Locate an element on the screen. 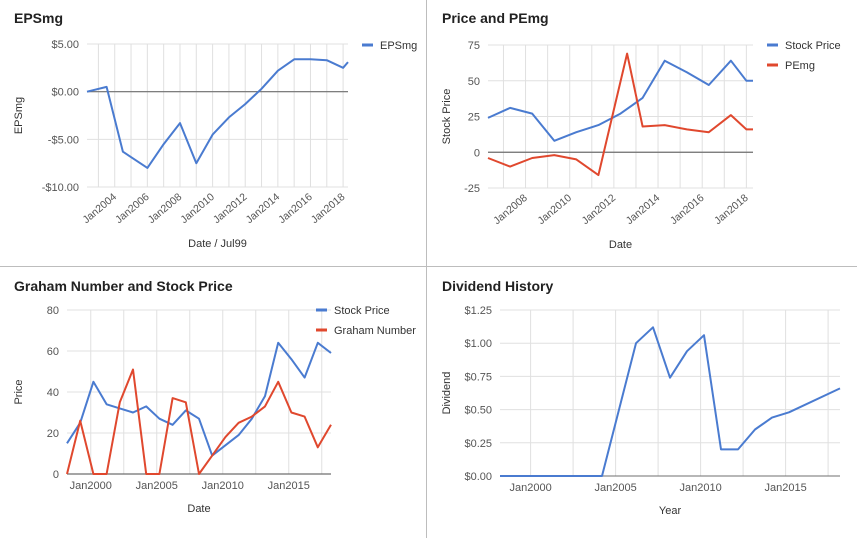 The height and width of the screenshot is (538, 857). vertical-divider is located at coordinates (426, 269).